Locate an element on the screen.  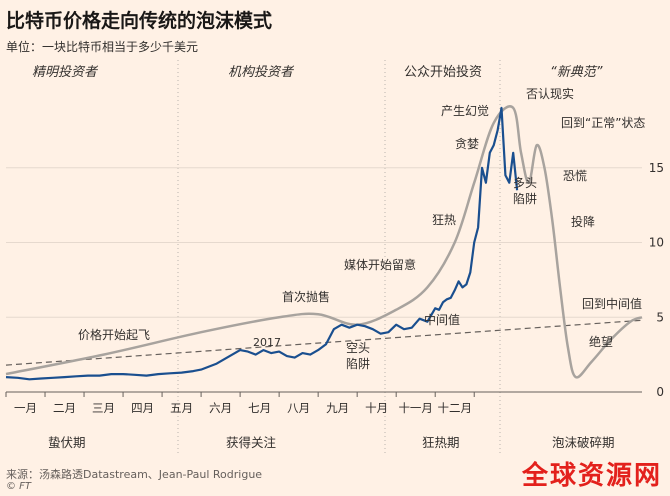
annotation-bull-trap: 多头陷阱 is located at coordinates (525, 191).